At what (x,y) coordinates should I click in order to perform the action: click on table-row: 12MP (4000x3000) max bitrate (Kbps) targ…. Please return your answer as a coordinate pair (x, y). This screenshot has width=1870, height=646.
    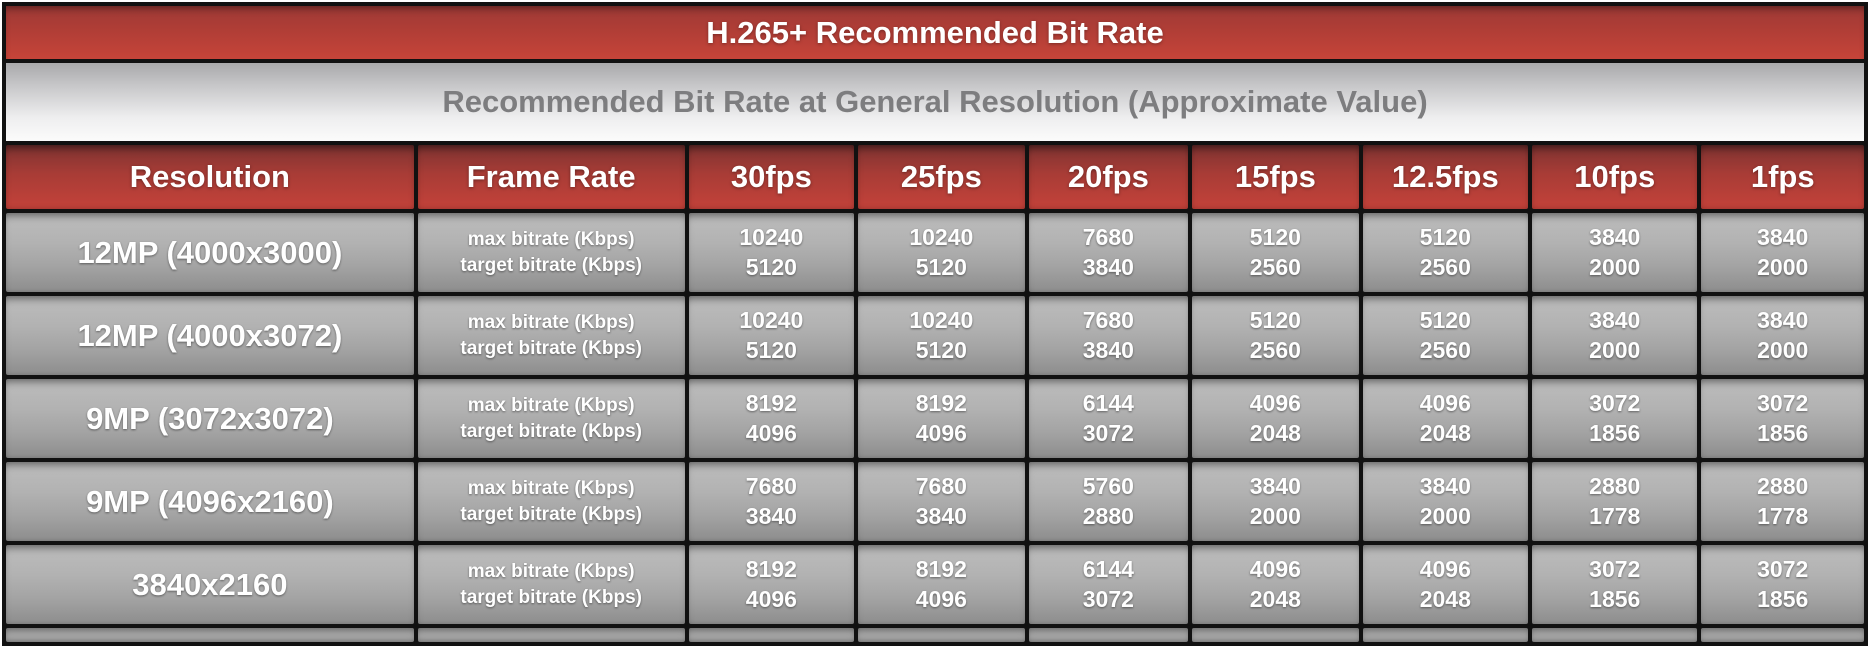
    Looking at the image, I should click on (935, 252).